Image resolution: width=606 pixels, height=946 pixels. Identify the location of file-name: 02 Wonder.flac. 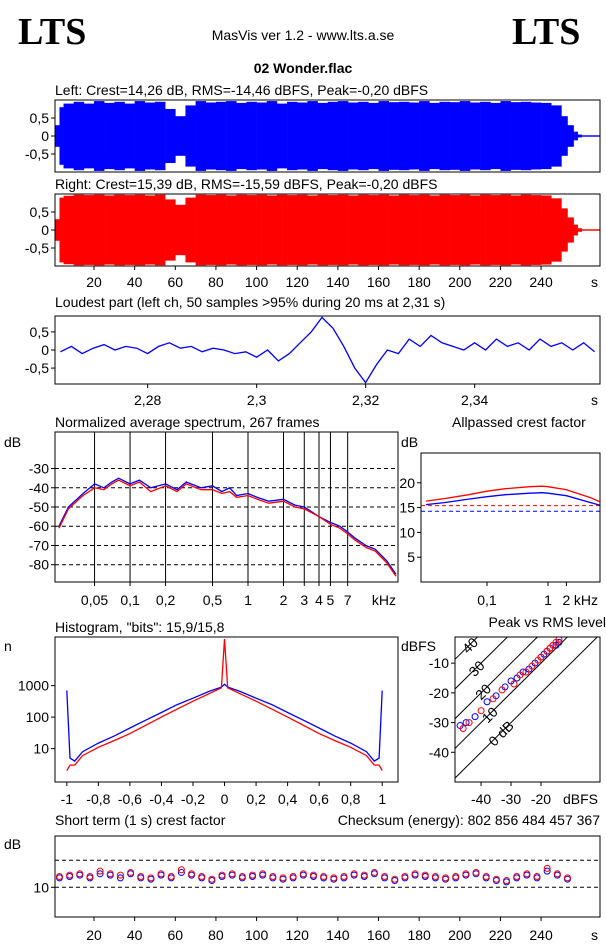
(303, 68).